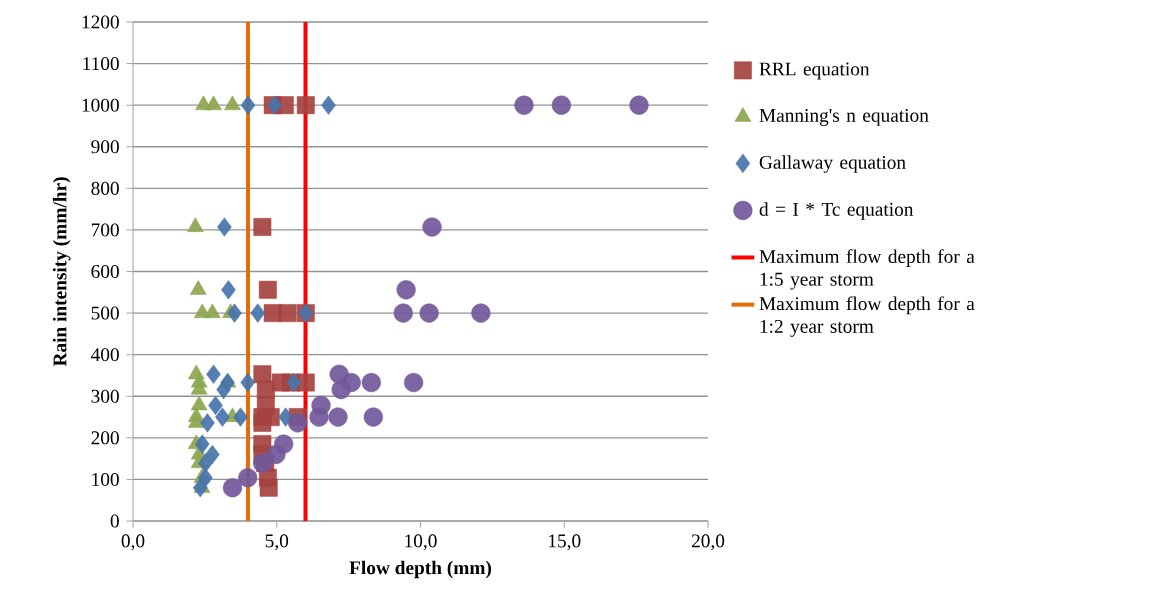 The height and width of the screenshot is (615, 1160). What do you see at coordinates (421, 542) in the screenshot?
I see `x-tick-label: 10,0` at bounding box center [421, 542].